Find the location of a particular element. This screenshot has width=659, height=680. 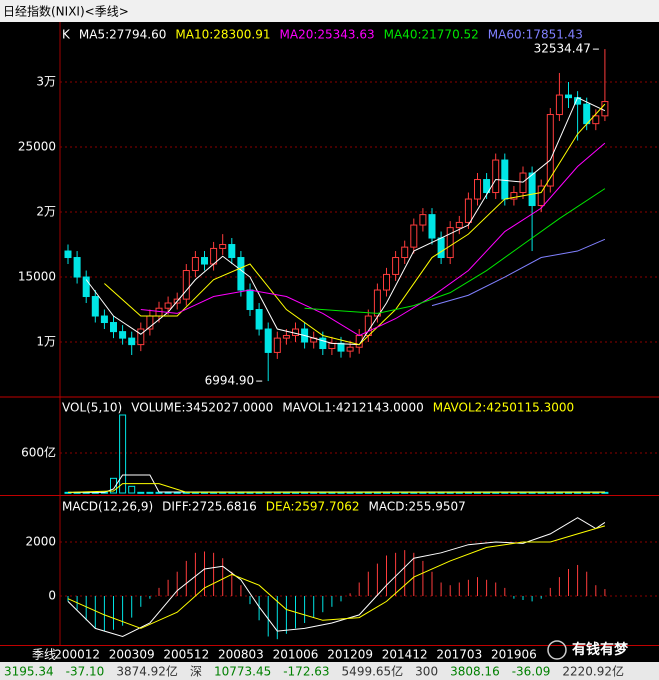

status-item: 3808.16 is located at coordinates (475, 672).